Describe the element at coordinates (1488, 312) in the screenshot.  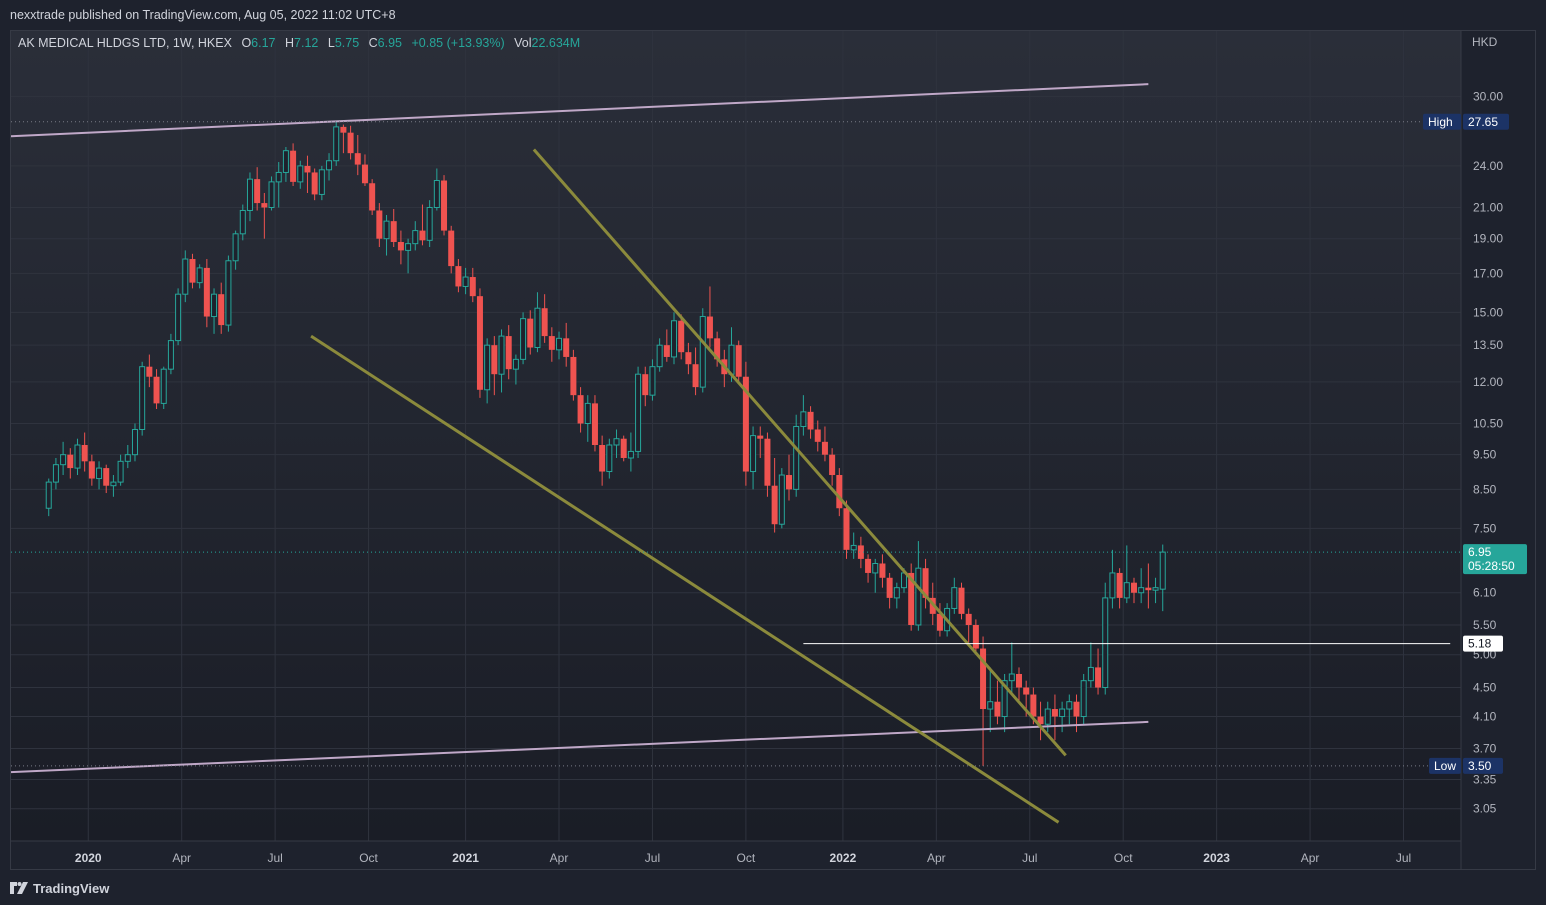
I see `price-tick-label: 15.00` at that location.